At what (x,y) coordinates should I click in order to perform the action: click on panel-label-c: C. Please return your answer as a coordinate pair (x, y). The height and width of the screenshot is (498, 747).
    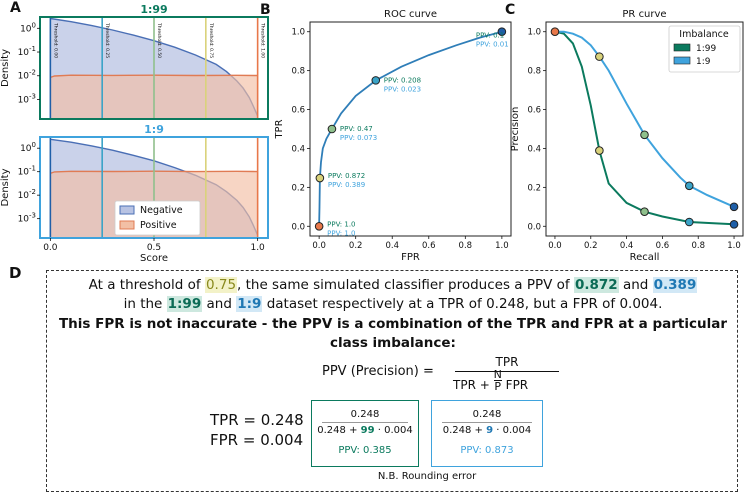
    Looking at the image, I should click on (510, 10).